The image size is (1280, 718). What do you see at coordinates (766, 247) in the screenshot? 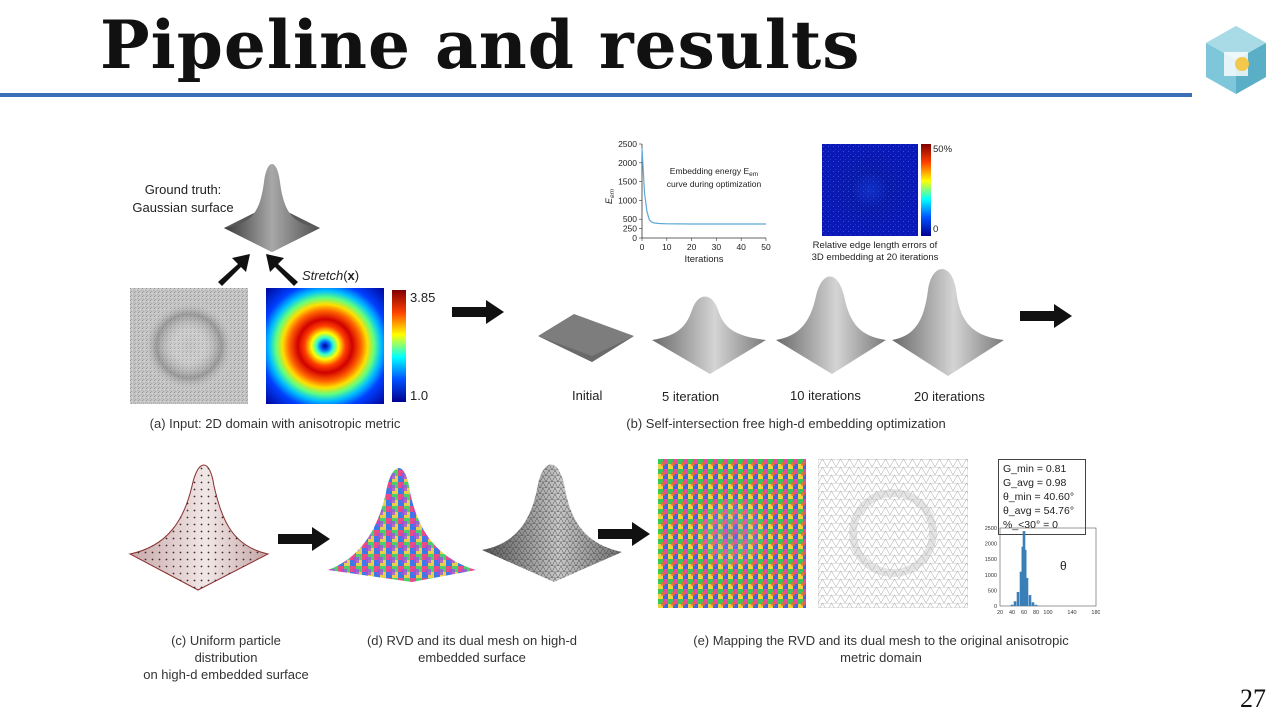
I see `energy-x-tick-label: 50` at bounding box center [766, 247].